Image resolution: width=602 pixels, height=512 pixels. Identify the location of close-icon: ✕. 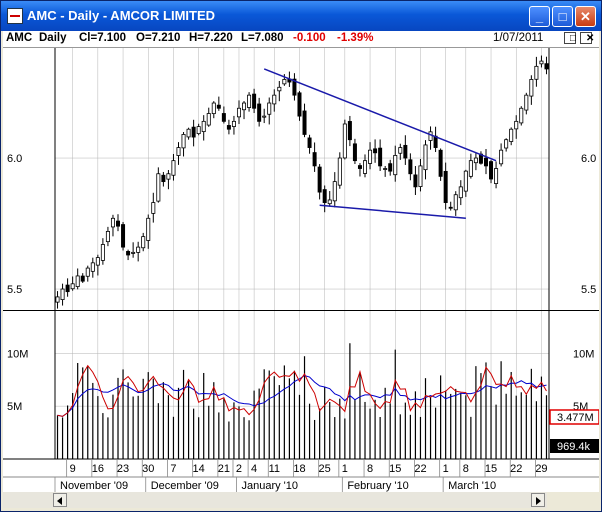
(585, 16).